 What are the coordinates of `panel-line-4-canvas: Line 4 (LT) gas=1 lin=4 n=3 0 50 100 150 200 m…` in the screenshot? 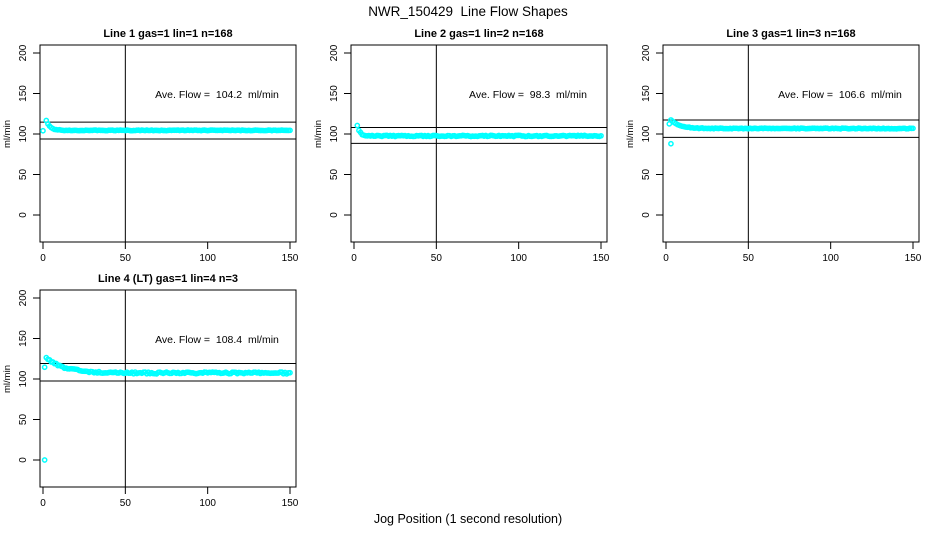 It's located at (150, 391).